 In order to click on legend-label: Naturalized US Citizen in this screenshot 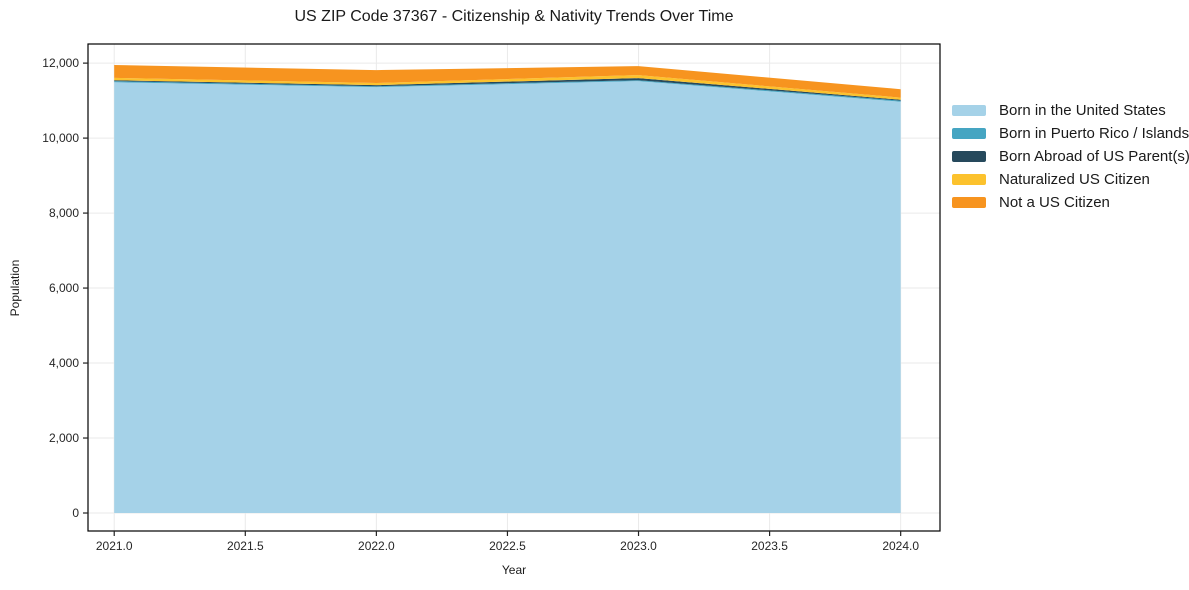, I will do `click(1074, 179)`.